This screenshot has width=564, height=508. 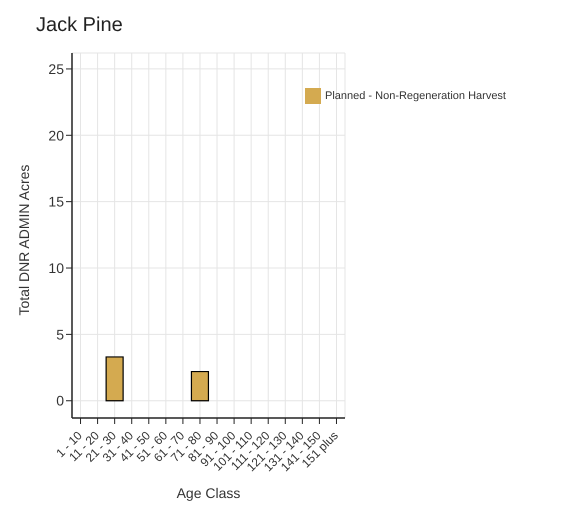 What do you see at coordinates (56, 202) in the screenshot?
I see `y-tick-label: 15` at bounding box center [56, 202].